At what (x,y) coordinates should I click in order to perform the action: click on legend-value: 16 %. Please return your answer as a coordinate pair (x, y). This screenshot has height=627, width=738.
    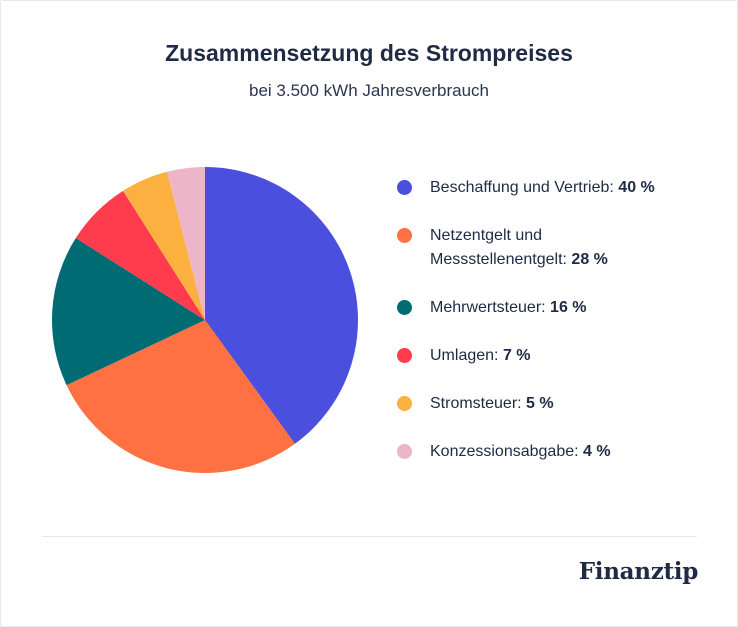
    Looking at the image, I should click on (568, 307).